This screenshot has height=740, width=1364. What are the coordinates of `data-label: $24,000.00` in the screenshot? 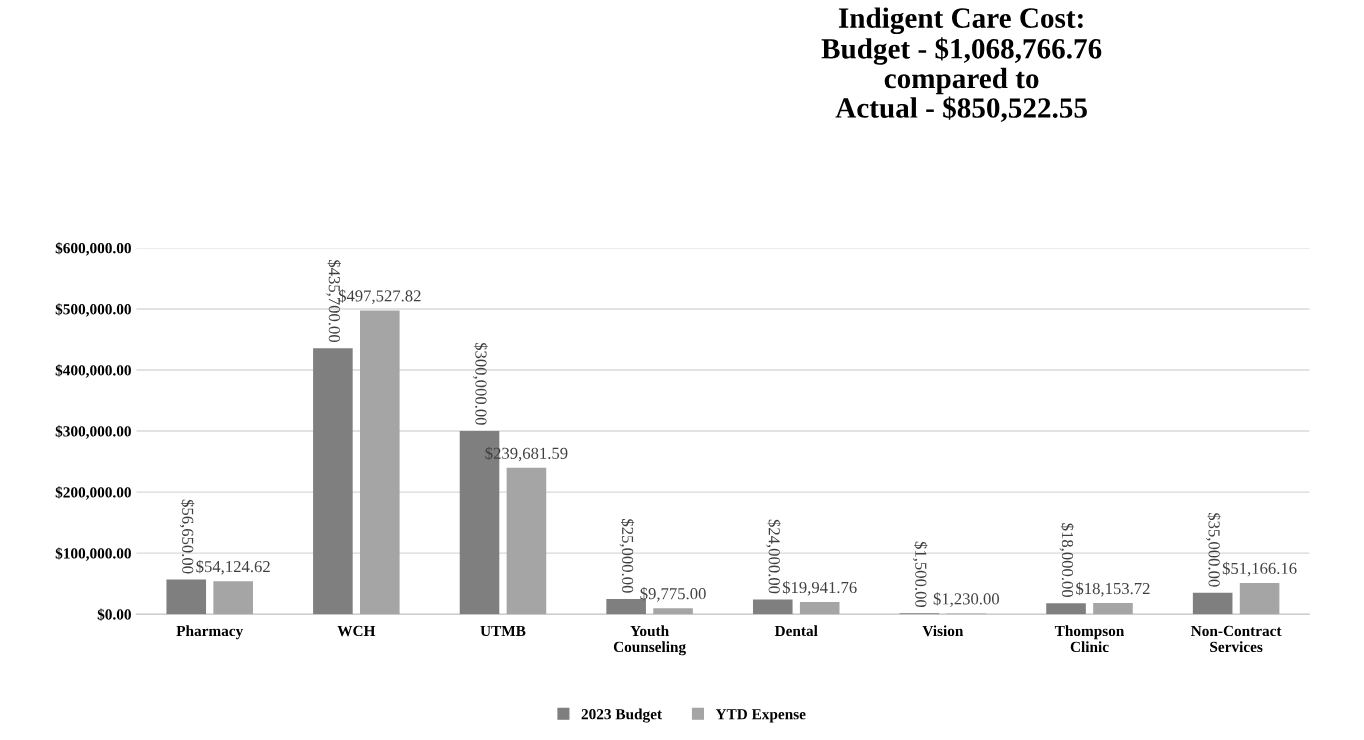 It's located at (773, 556).